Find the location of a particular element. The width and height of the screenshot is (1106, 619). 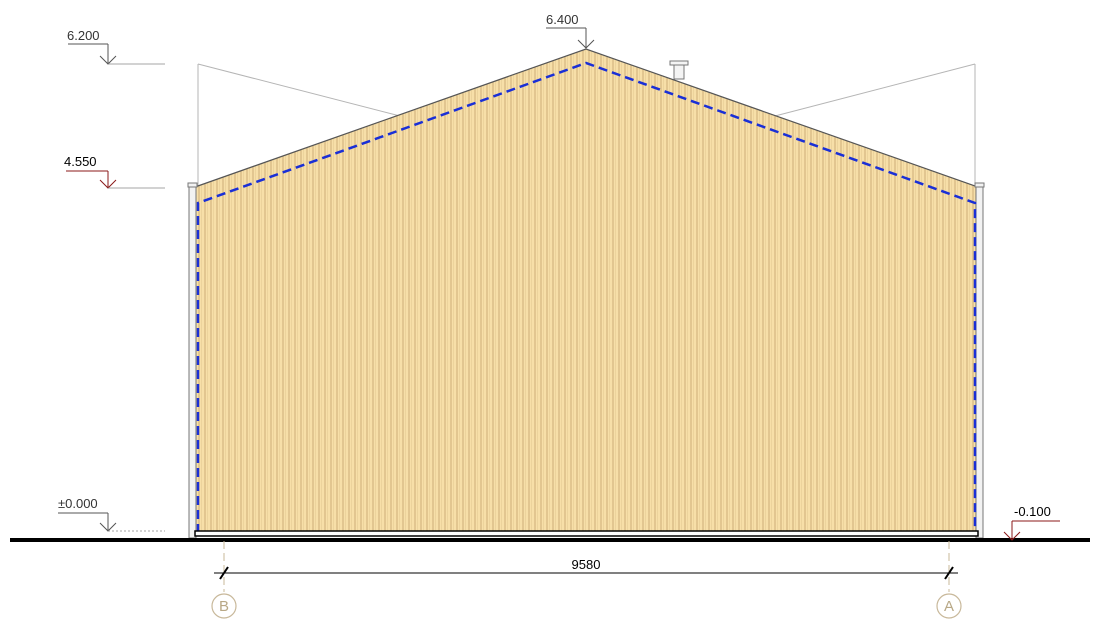

level-marker-0000: ±0.000 is located at coordinates (111, 514).